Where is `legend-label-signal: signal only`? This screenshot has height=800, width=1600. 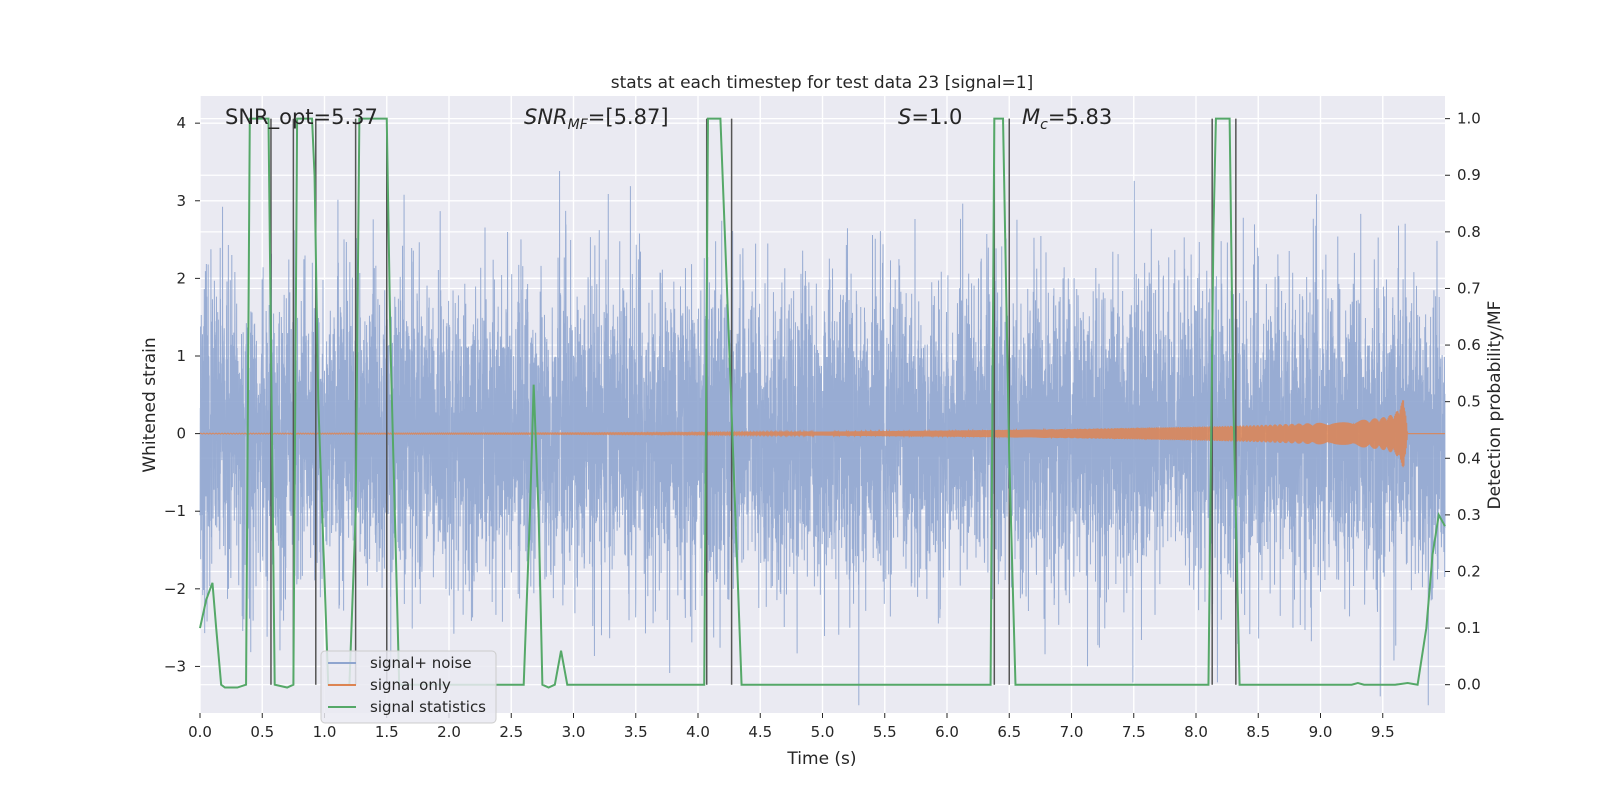
legend-label-signal: signal only is located at coordinates (410, 685).